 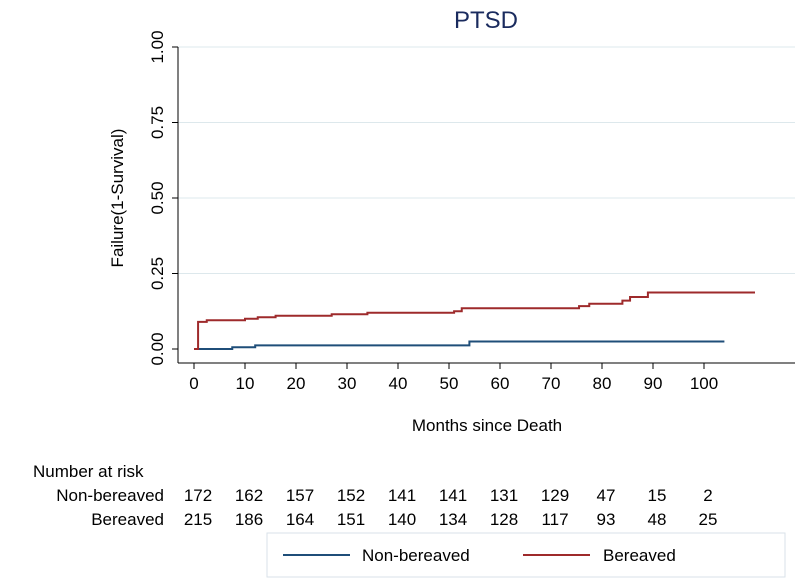 What do you see at coordinates (296, 383) in the screenshot?
I see `x-tick-label: 20` at bounding box center [296, 383].